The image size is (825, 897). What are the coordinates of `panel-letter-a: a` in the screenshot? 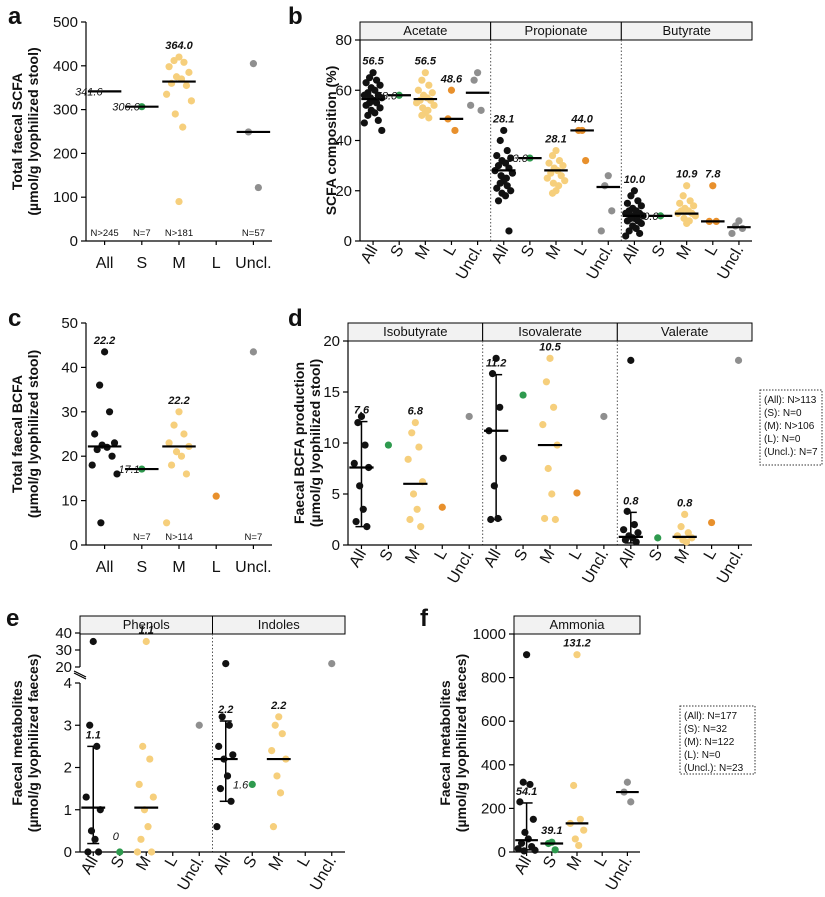 It's located at (15, 16).